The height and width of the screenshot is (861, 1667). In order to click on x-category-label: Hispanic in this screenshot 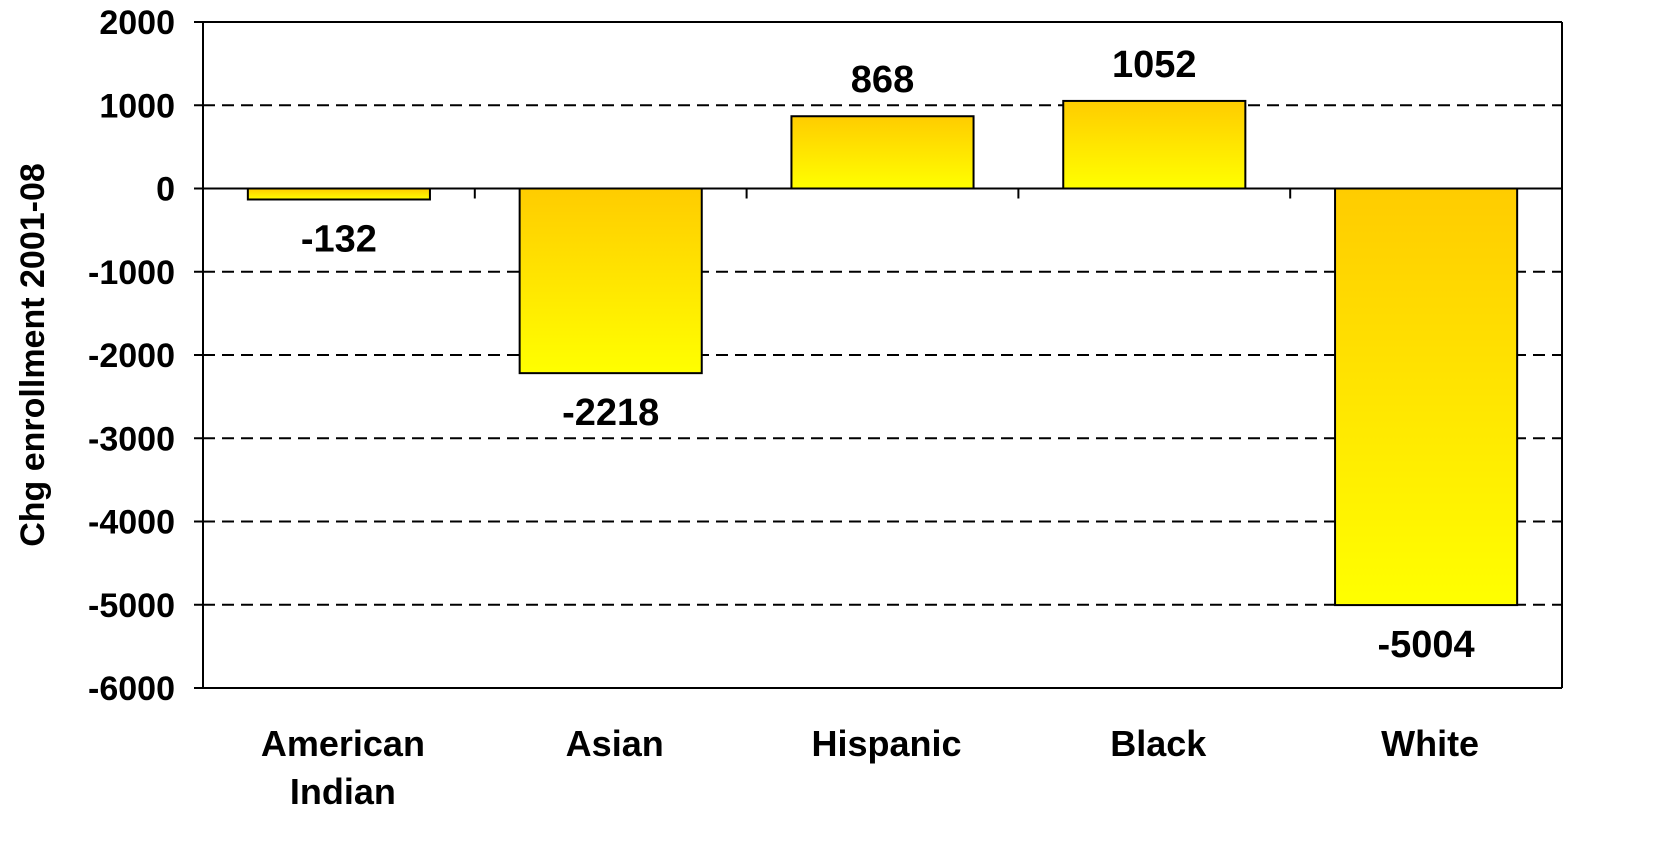, I will do `click(886, 743)`.